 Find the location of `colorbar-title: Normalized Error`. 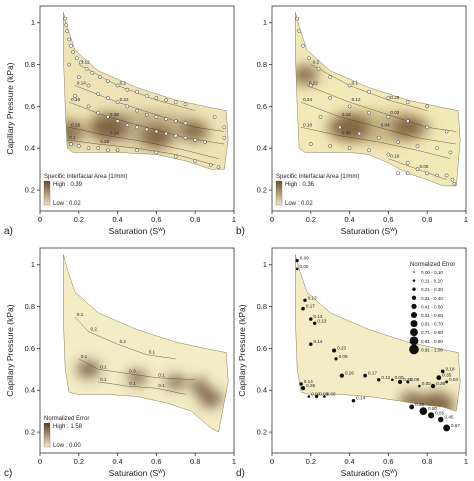

colorbar-title: Normalized Error is located at coordinates (66, 419).